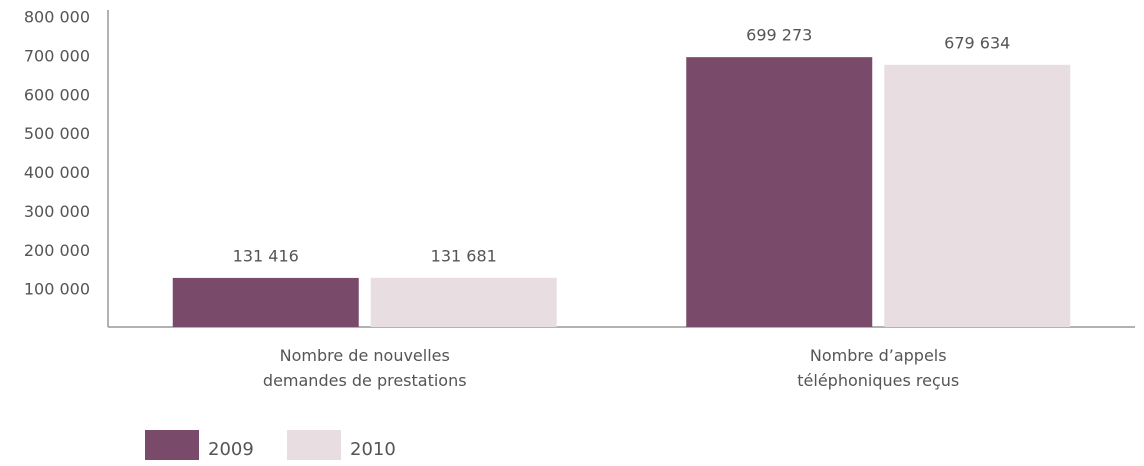  Describe the element at coordinates (57, 94) in the screenshot. I see `y-tick-label: 600 000` at that location.